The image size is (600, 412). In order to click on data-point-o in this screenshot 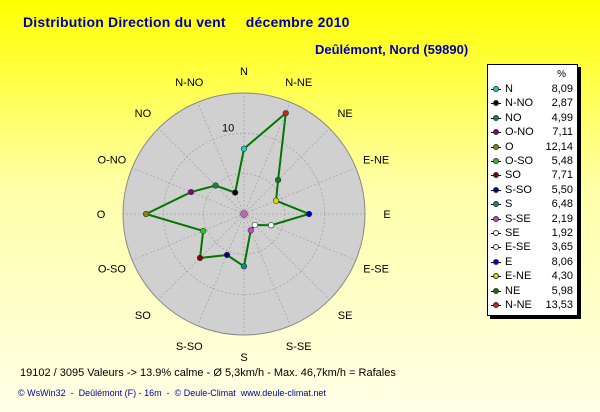, I will do `click(146, 214)`.